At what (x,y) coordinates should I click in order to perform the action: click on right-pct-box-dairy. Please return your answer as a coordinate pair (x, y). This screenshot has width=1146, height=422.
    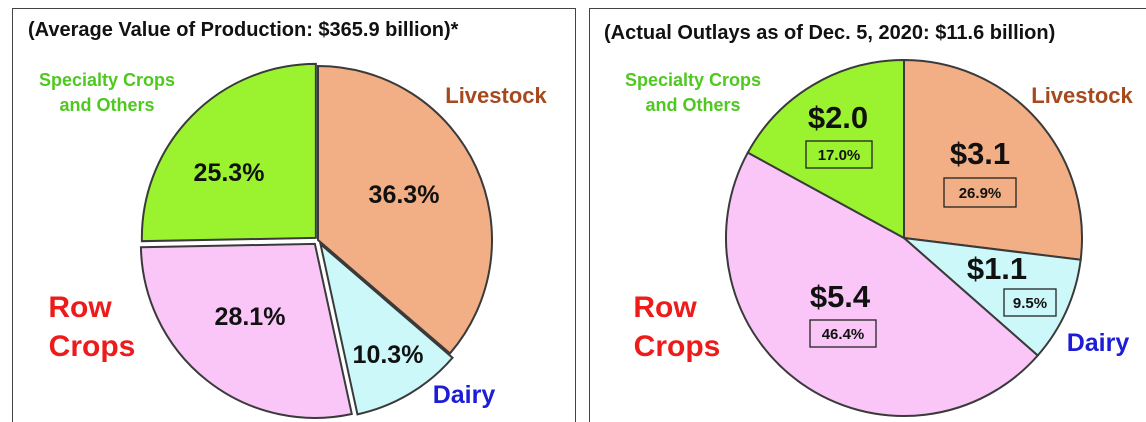
    Looking at the image, I should click on (1030, 302).